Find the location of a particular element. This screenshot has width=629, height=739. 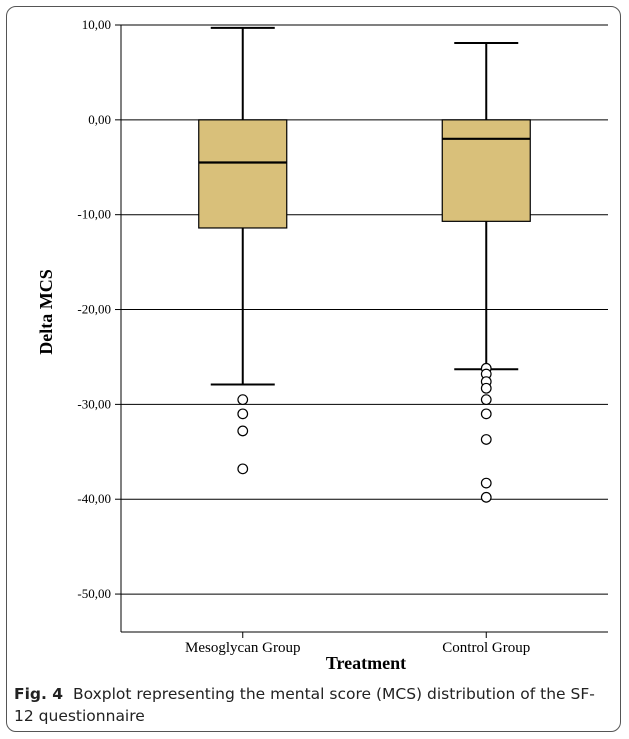

y-tick-label: 10,00 is located at coordinates (96, 24).